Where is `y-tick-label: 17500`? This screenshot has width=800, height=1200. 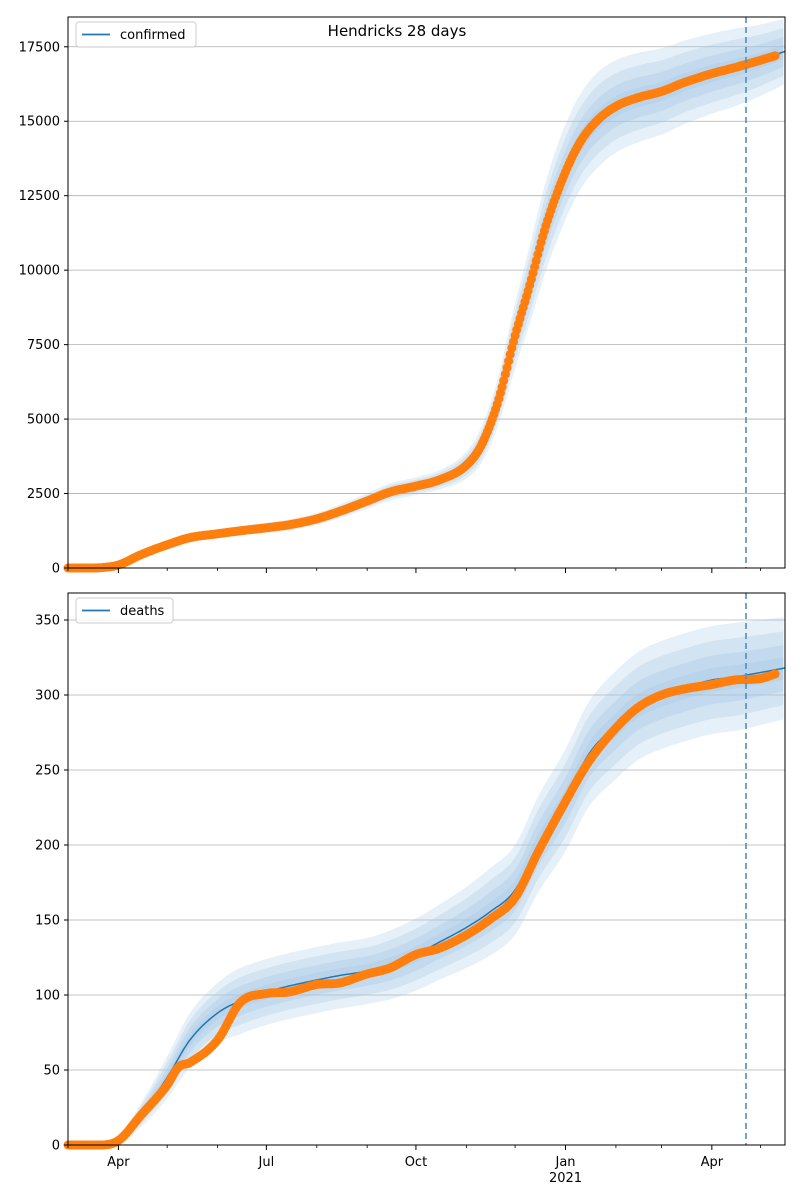
y-tick-label: 17500 is located at coordinates (39, 47).